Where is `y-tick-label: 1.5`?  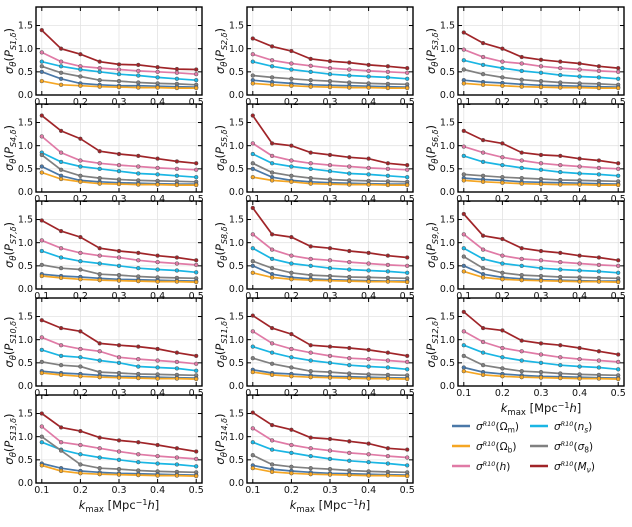 y-tick-label: 1.5 is located at coordinates (236, 123).